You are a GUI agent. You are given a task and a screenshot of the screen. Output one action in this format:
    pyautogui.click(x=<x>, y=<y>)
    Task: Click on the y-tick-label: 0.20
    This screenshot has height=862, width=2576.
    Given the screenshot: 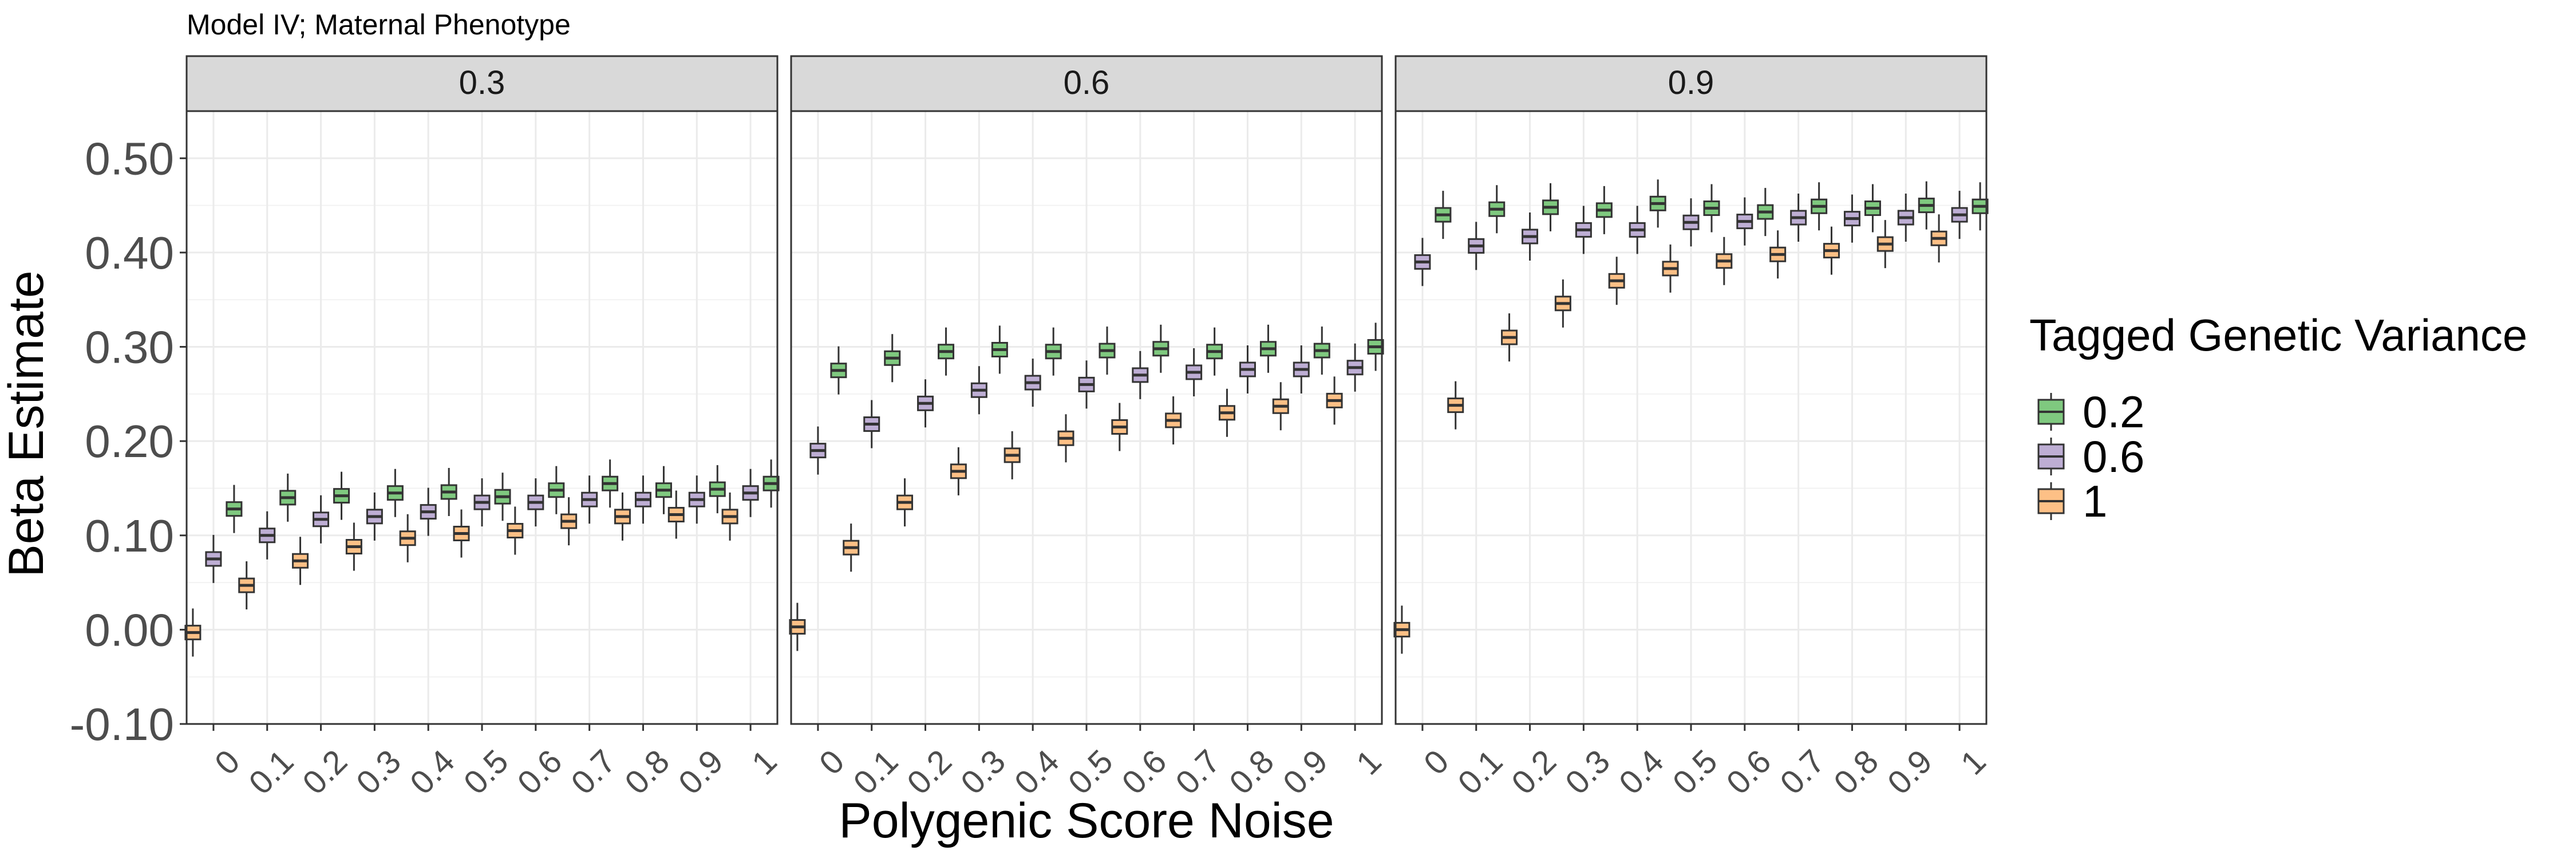 What is the action you would take?
    pyautogui.click(x=129, y=442)
    